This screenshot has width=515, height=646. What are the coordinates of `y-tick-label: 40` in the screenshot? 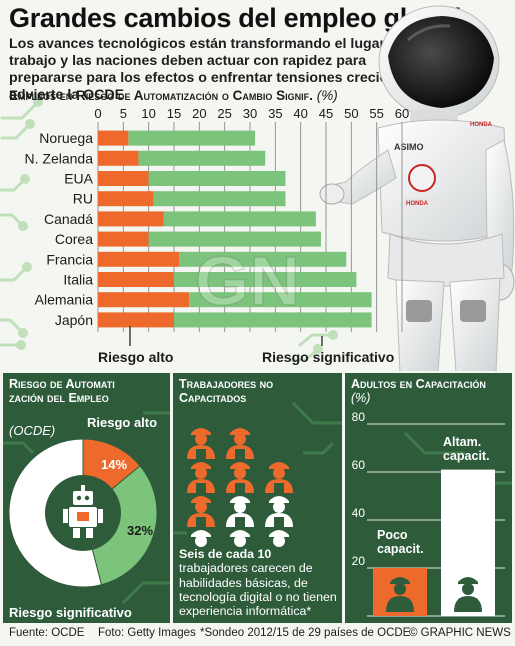 It's located at (359, 513).